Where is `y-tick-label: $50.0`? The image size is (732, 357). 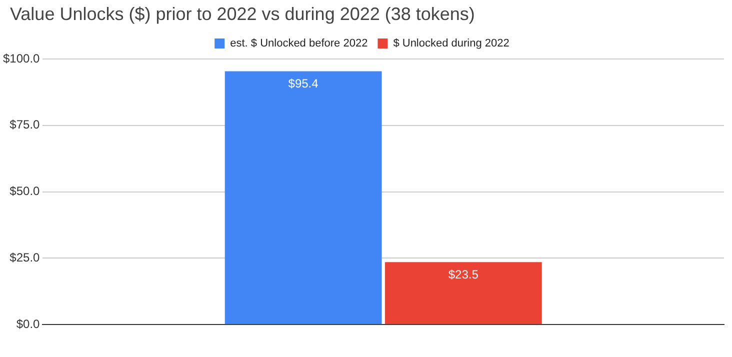 y-tick-label: $50.0 is located at coordinates (25, 191).